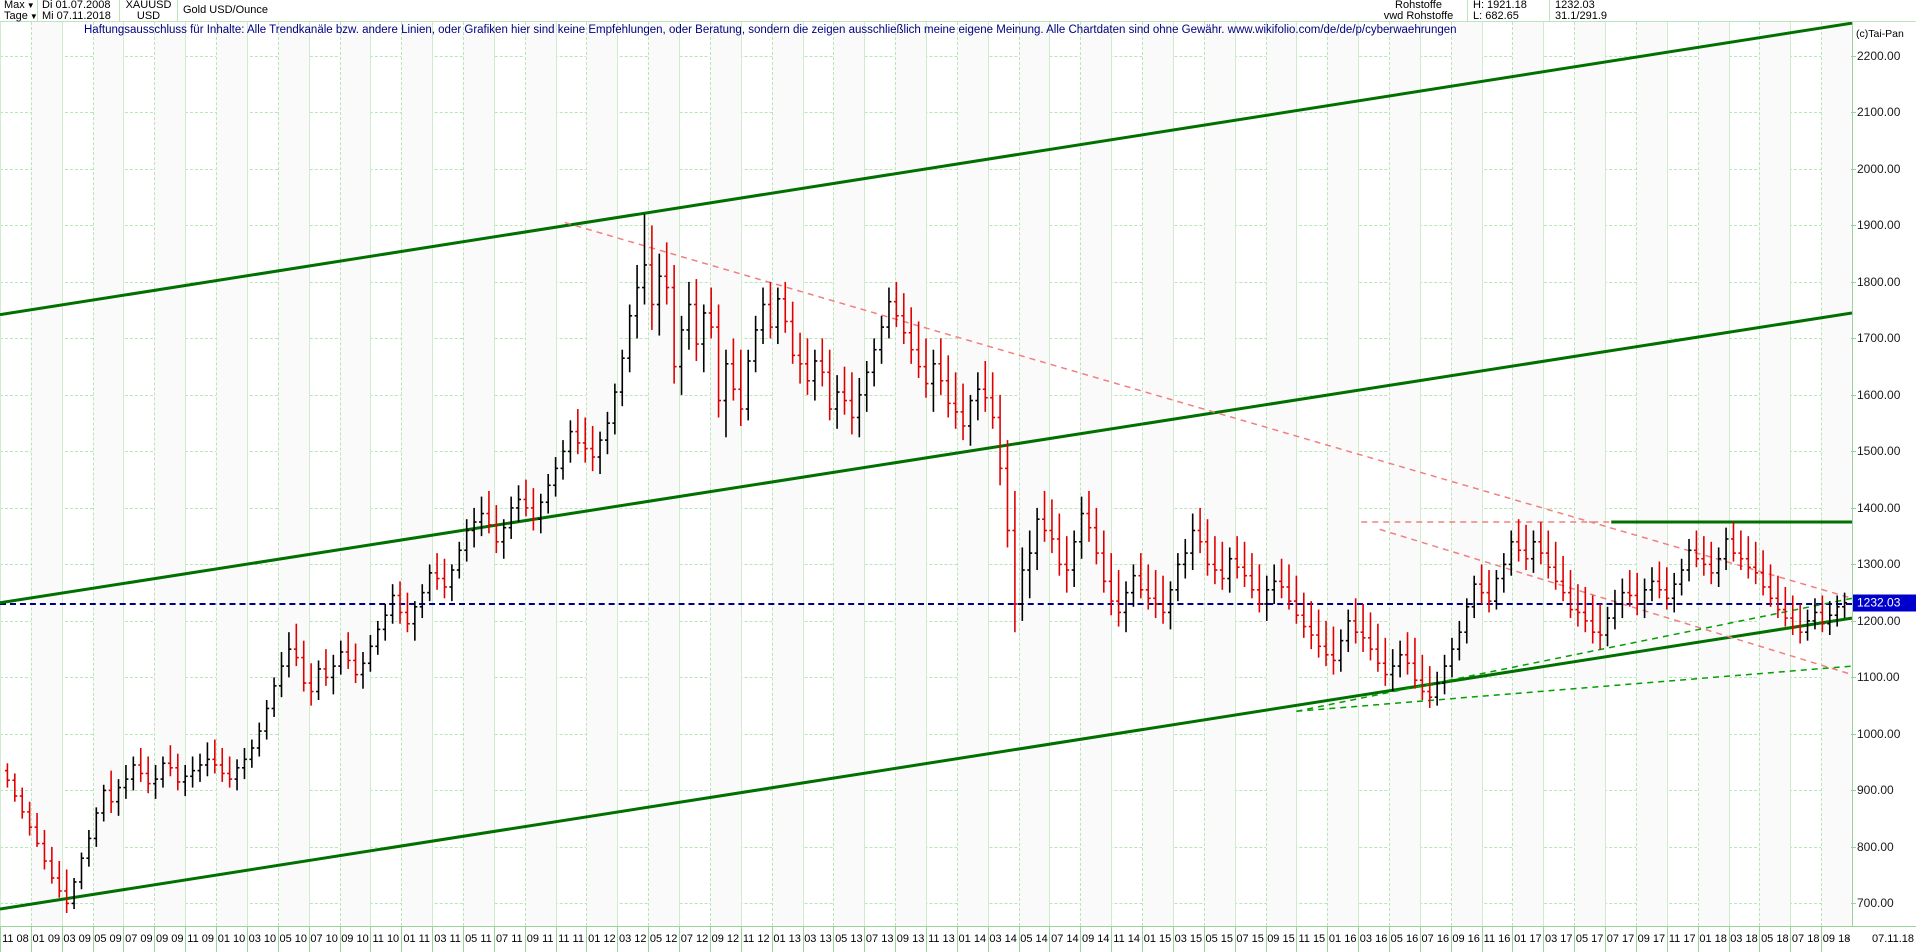 Image resolution: width=1916 pixels, height=952 pixels. Describe the element at coordinates (1744, 939) in the screenshot. I see `date-tick-label: 03 18` at that location.